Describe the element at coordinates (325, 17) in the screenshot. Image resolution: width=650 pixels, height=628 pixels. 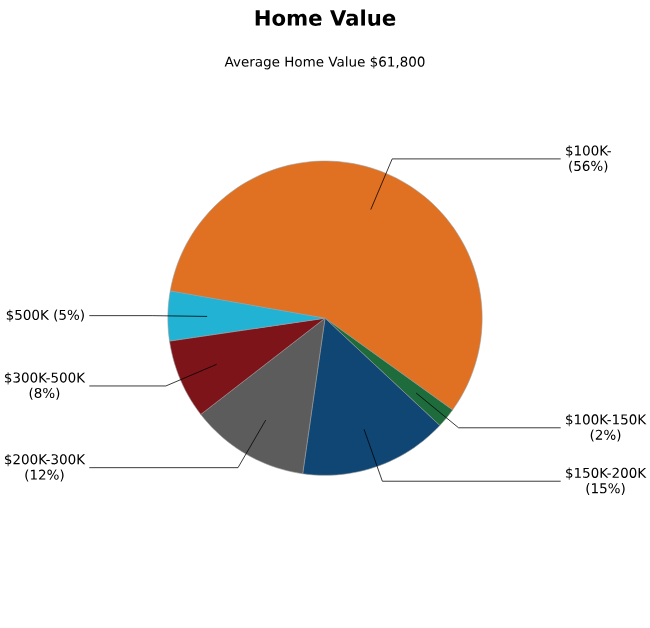
I see `chart-title: Home Value` at that location.